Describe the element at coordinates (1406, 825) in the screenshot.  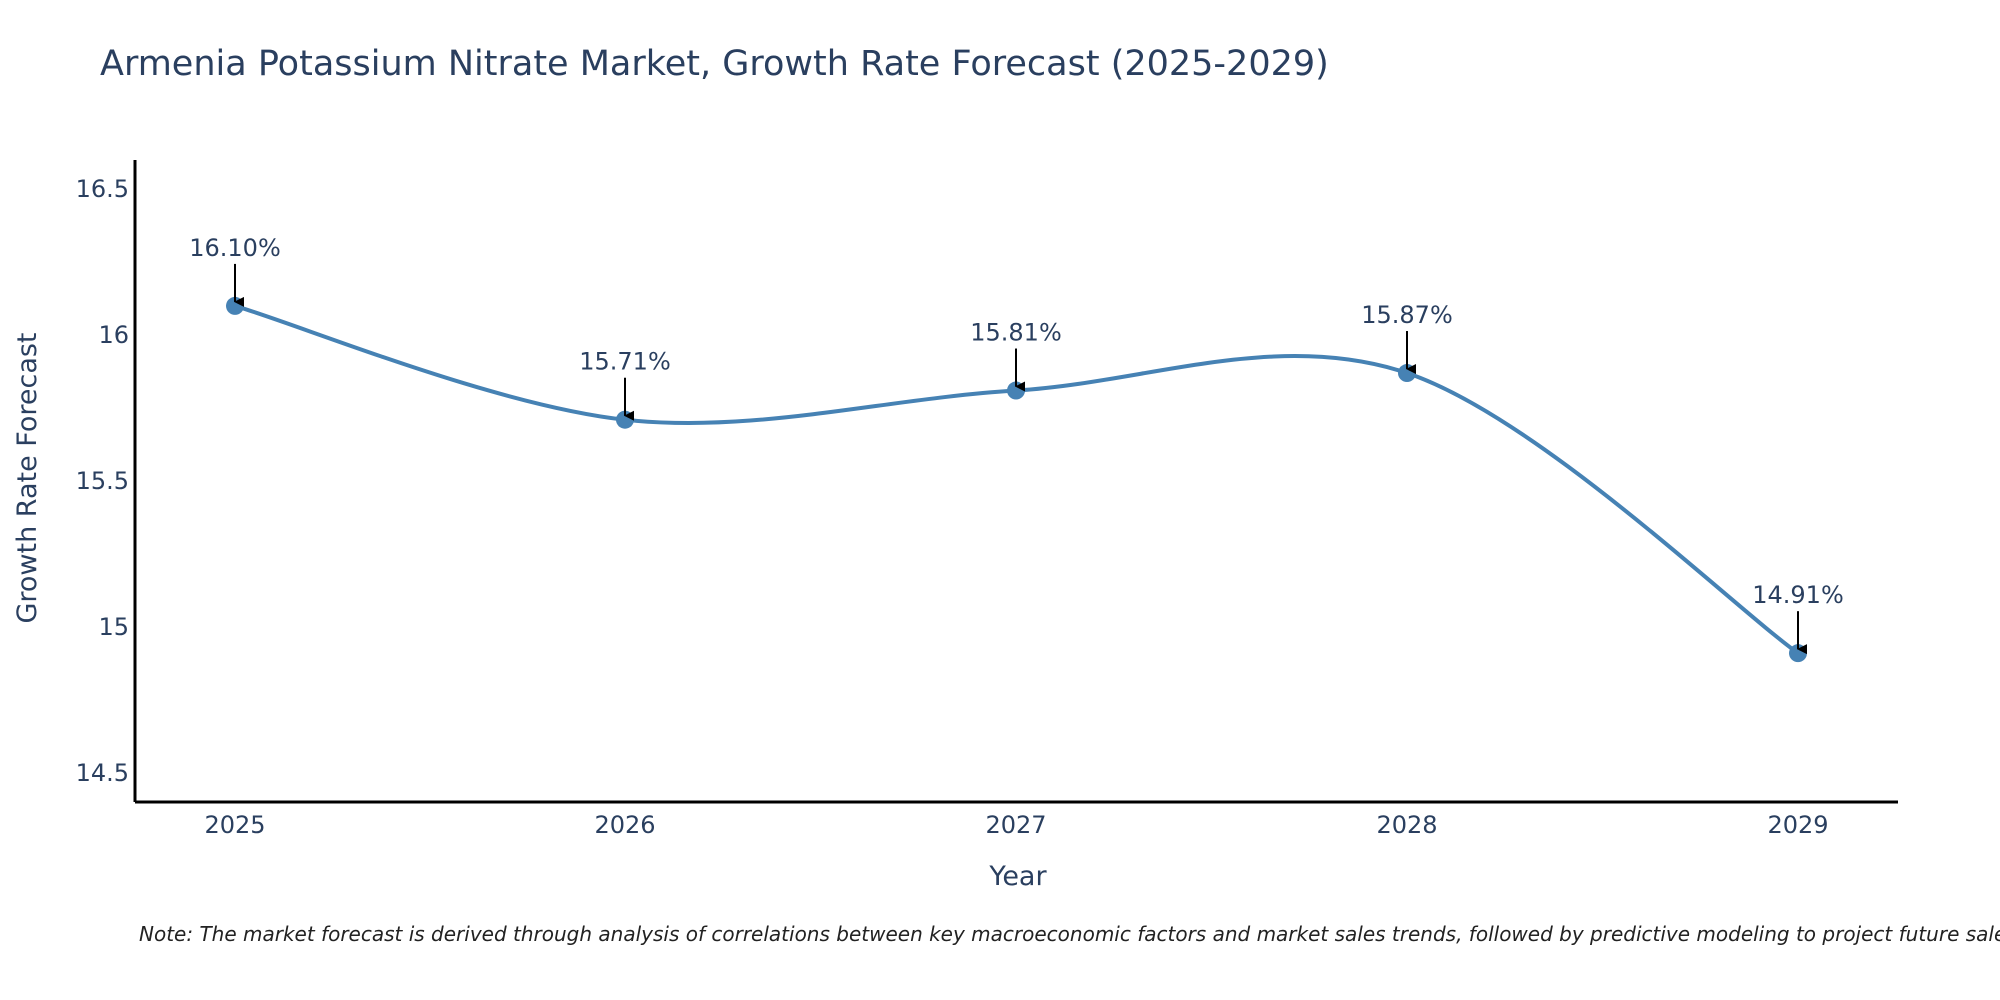
I see `x-tick-label: 2028` at that location.